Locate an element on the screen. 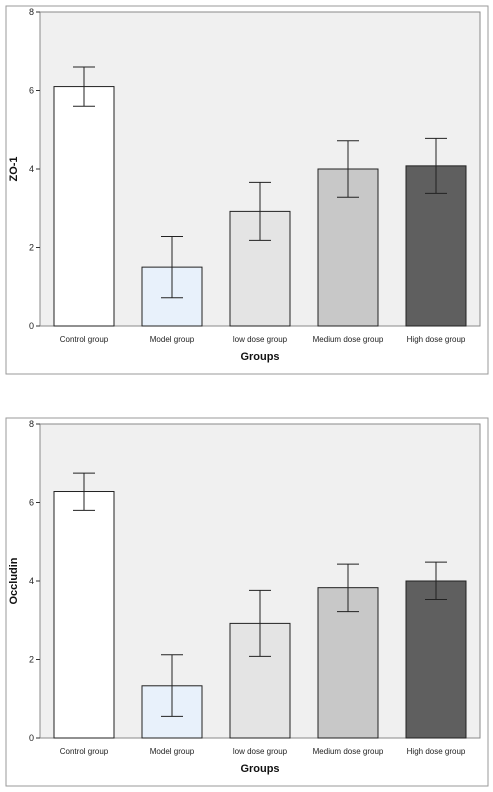  y-axis-title: Occludin is located at coordinates (14, 580).